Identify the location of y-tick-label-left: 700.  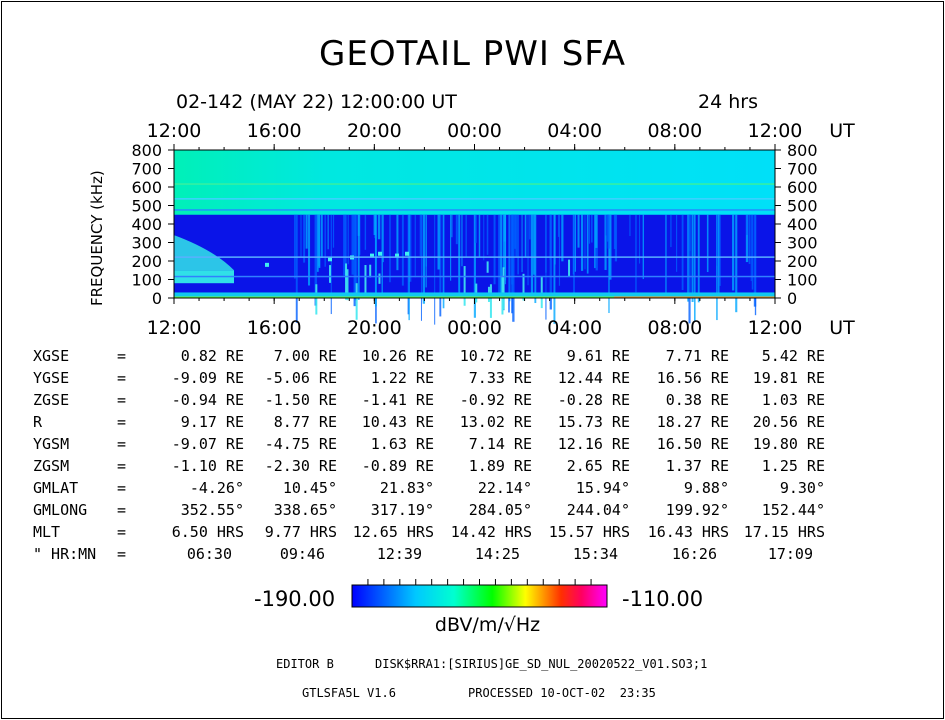
(146, 169).